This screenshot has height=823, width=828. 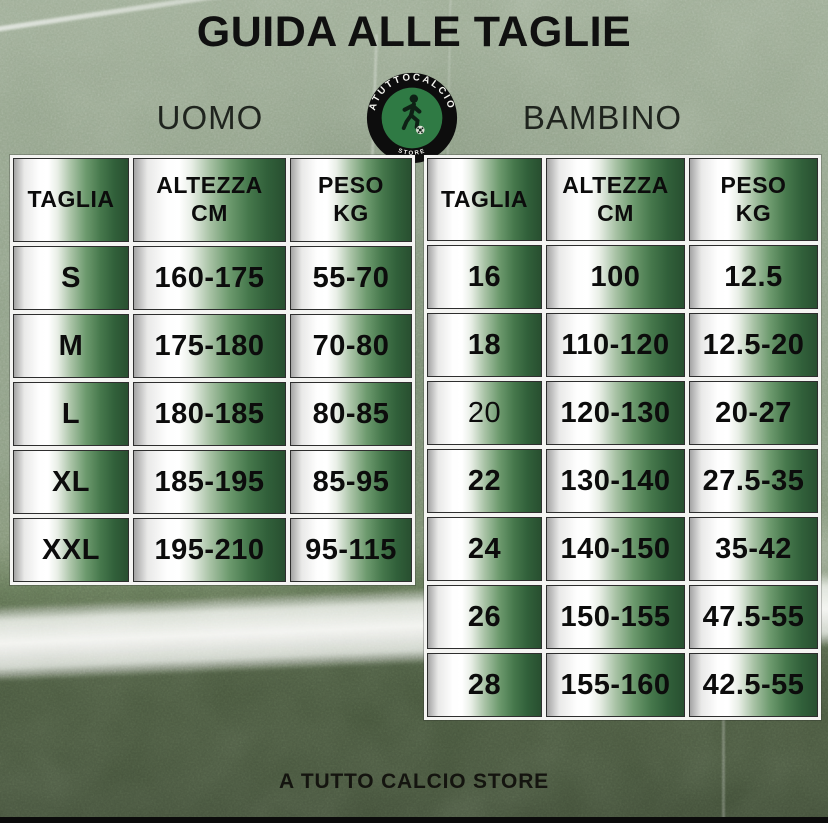 I want to click on data-cell: XL, so click(x=71, y=482).